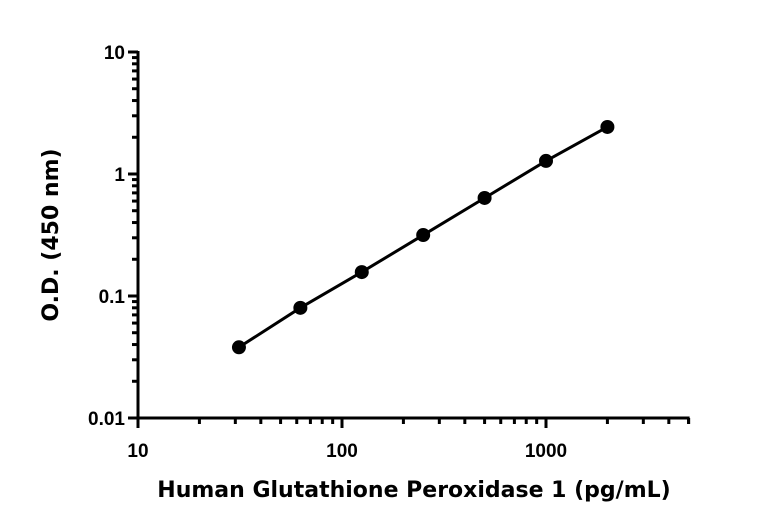 The width and height of the screenshot is (768, 531). What do you see at coordinates (137, 451) in the screenshot?
I see `x-tick-label: 10` at bounding box center [137, 451].